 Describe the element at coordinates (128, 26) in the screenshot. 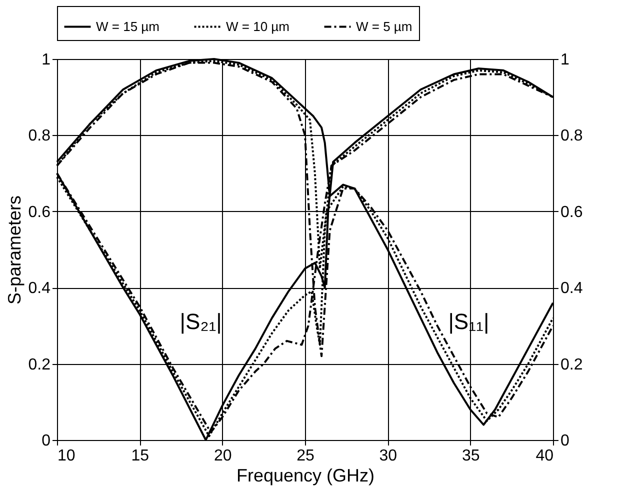

I see `legend-label: W = 15 µm` at that location.